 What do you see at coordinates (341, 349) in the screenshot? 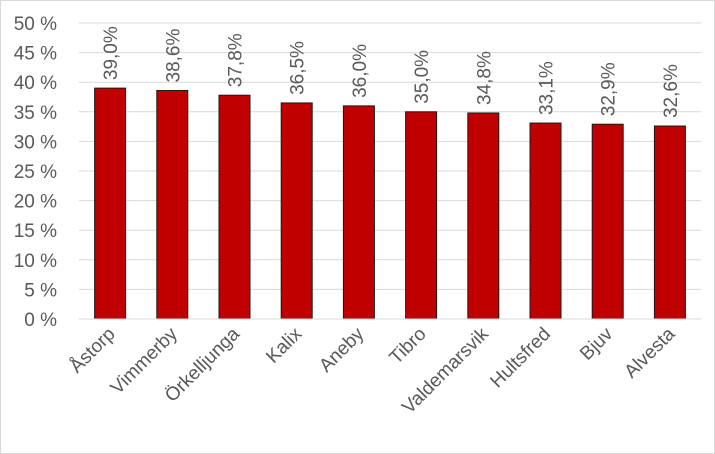
I see `x-tick-label: Aneby` at bounding box center [341, 349].